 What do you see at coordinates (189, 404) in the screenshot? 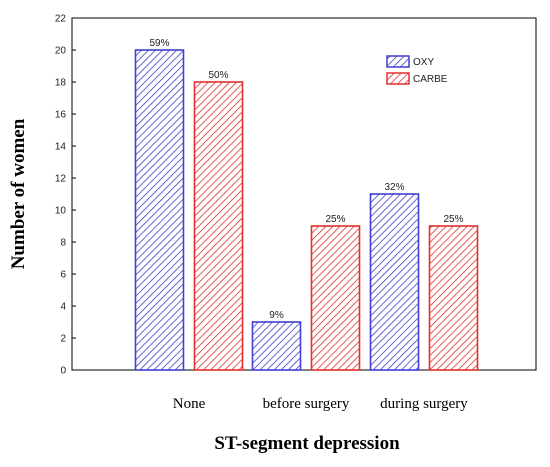
I see `x-category-label: None` at bounding box center [189, 404].